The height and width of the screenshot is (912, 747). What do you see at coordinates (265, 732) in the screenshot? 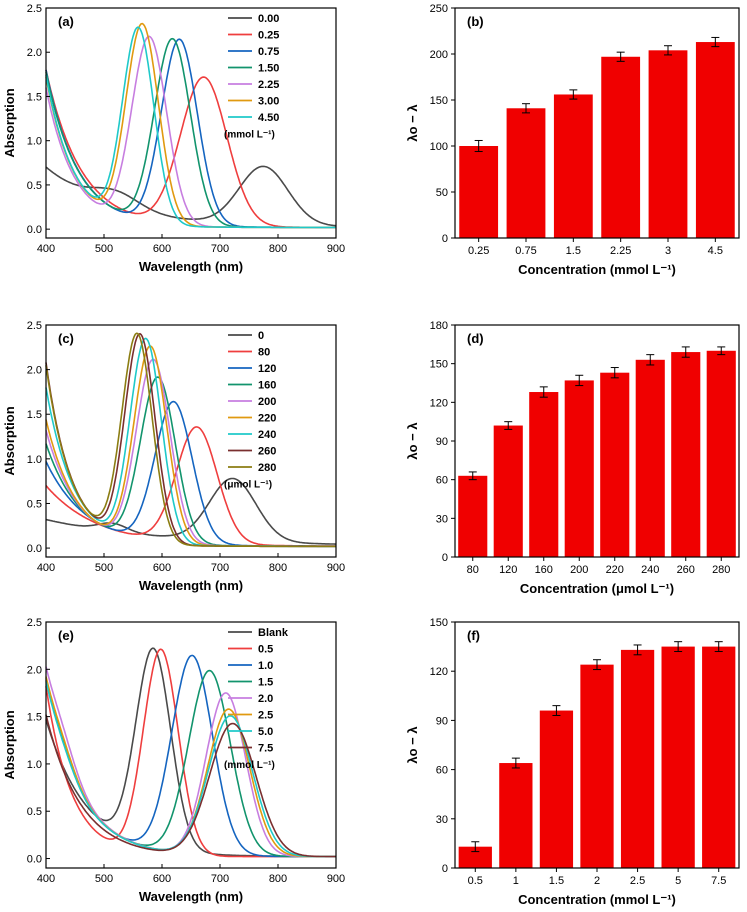
I see `legend-label: 5.0` at bounding box center [265, 732].